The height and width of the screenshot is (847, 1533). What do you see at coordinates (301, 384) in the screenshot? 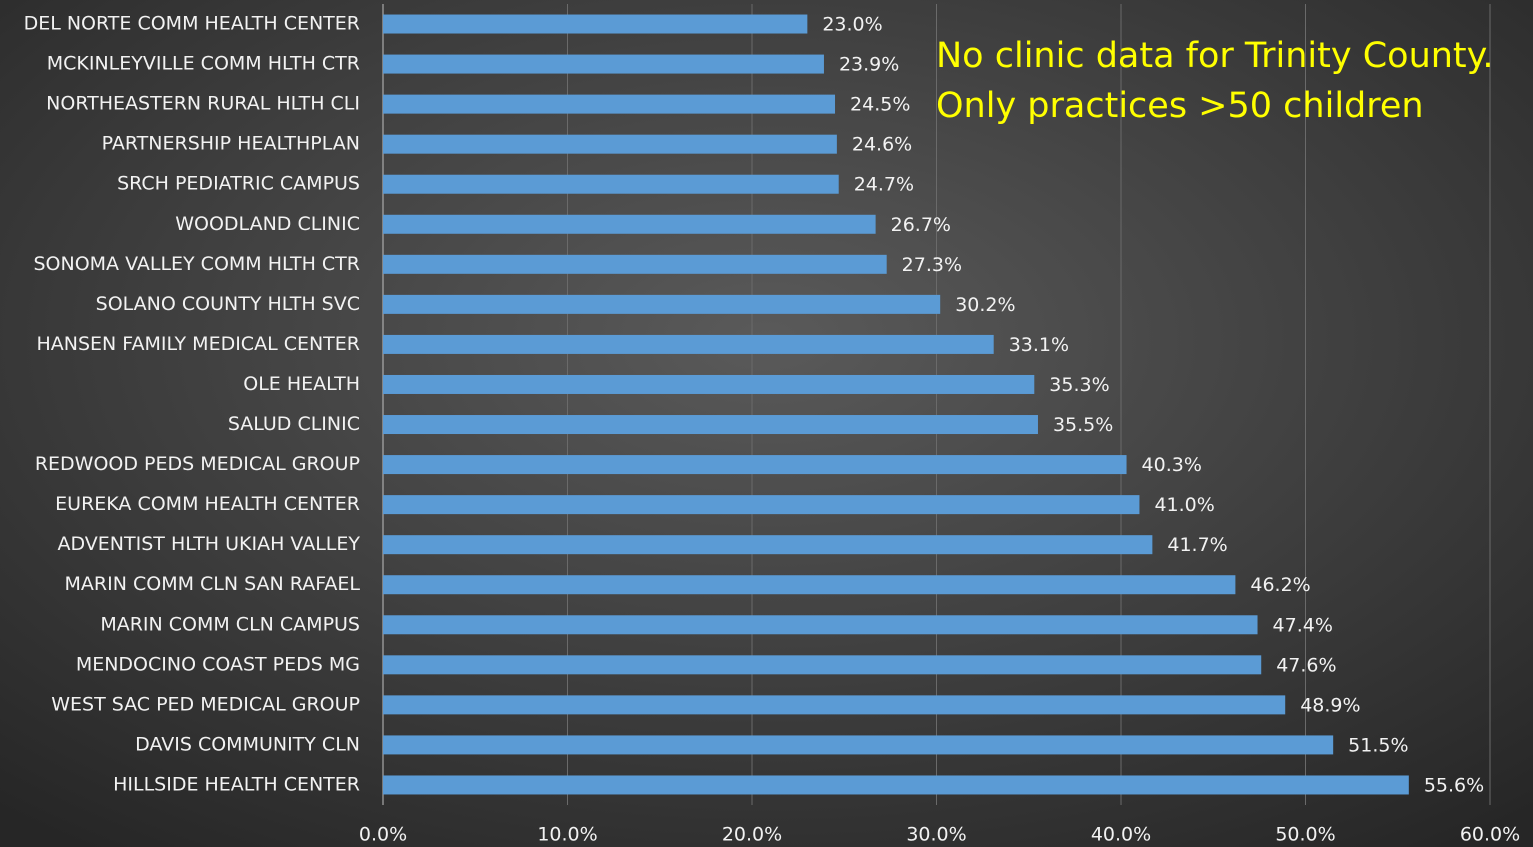
I see `y-tick-label: OLE HEALTH` at bounding box center [301, 384].